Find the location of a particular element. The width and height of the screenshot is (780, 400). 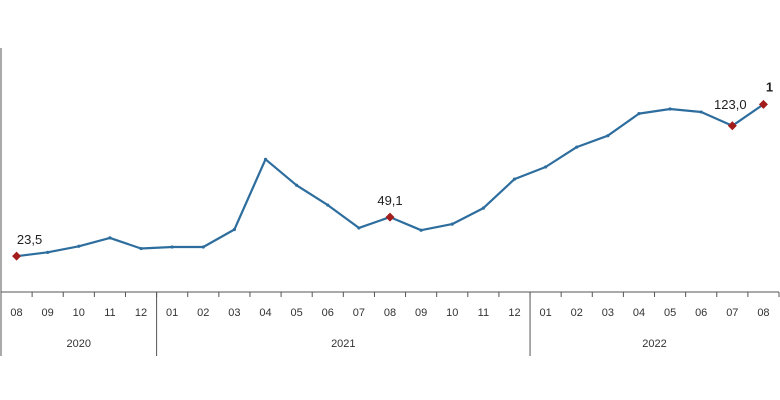

data-label: 123,0 is located at coordinates (730, 104).